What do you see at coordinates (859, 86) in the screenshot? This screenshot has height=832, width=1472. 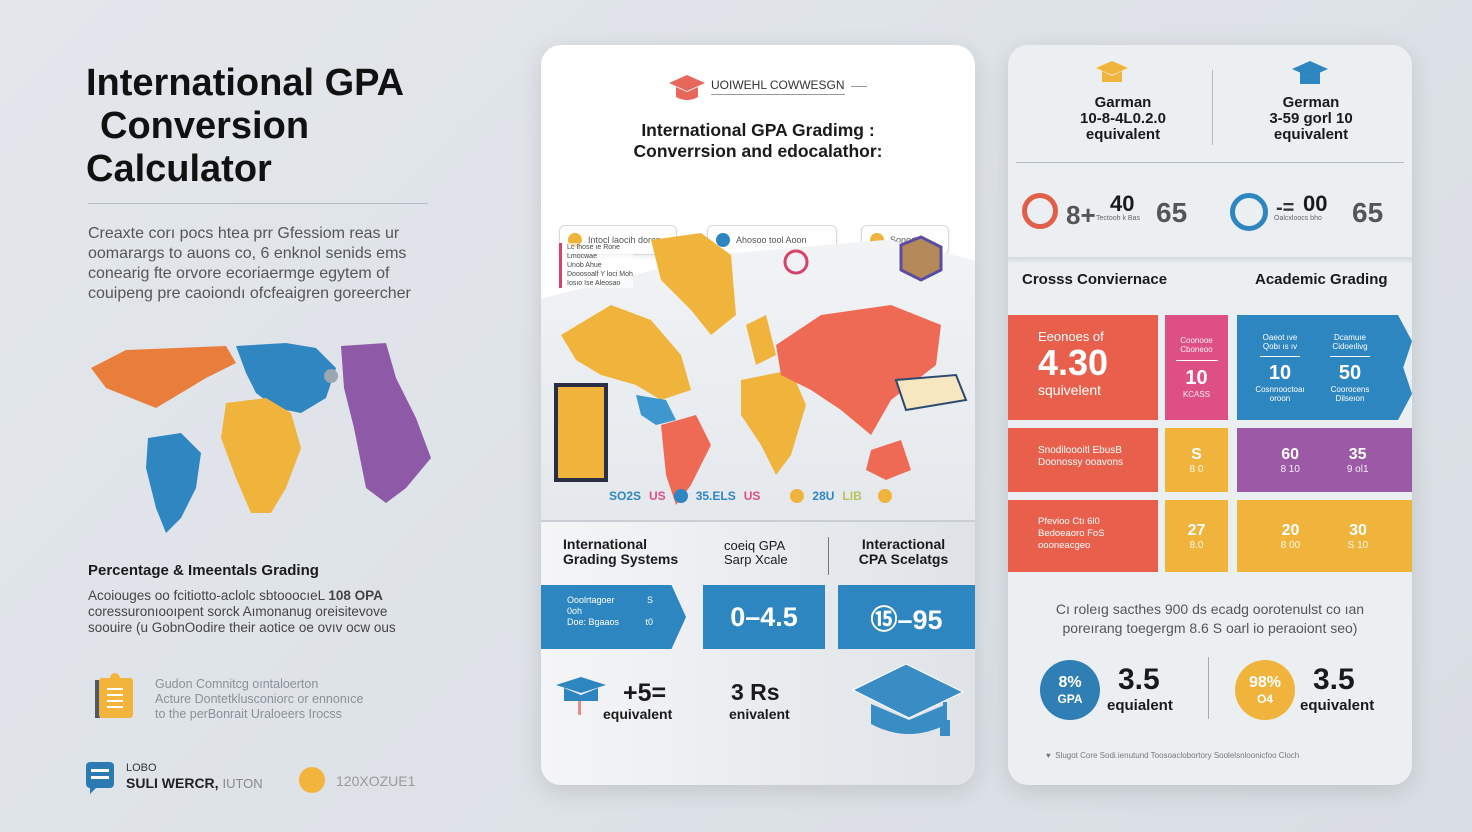 I see `header-line` at bounding box center [859, 86].